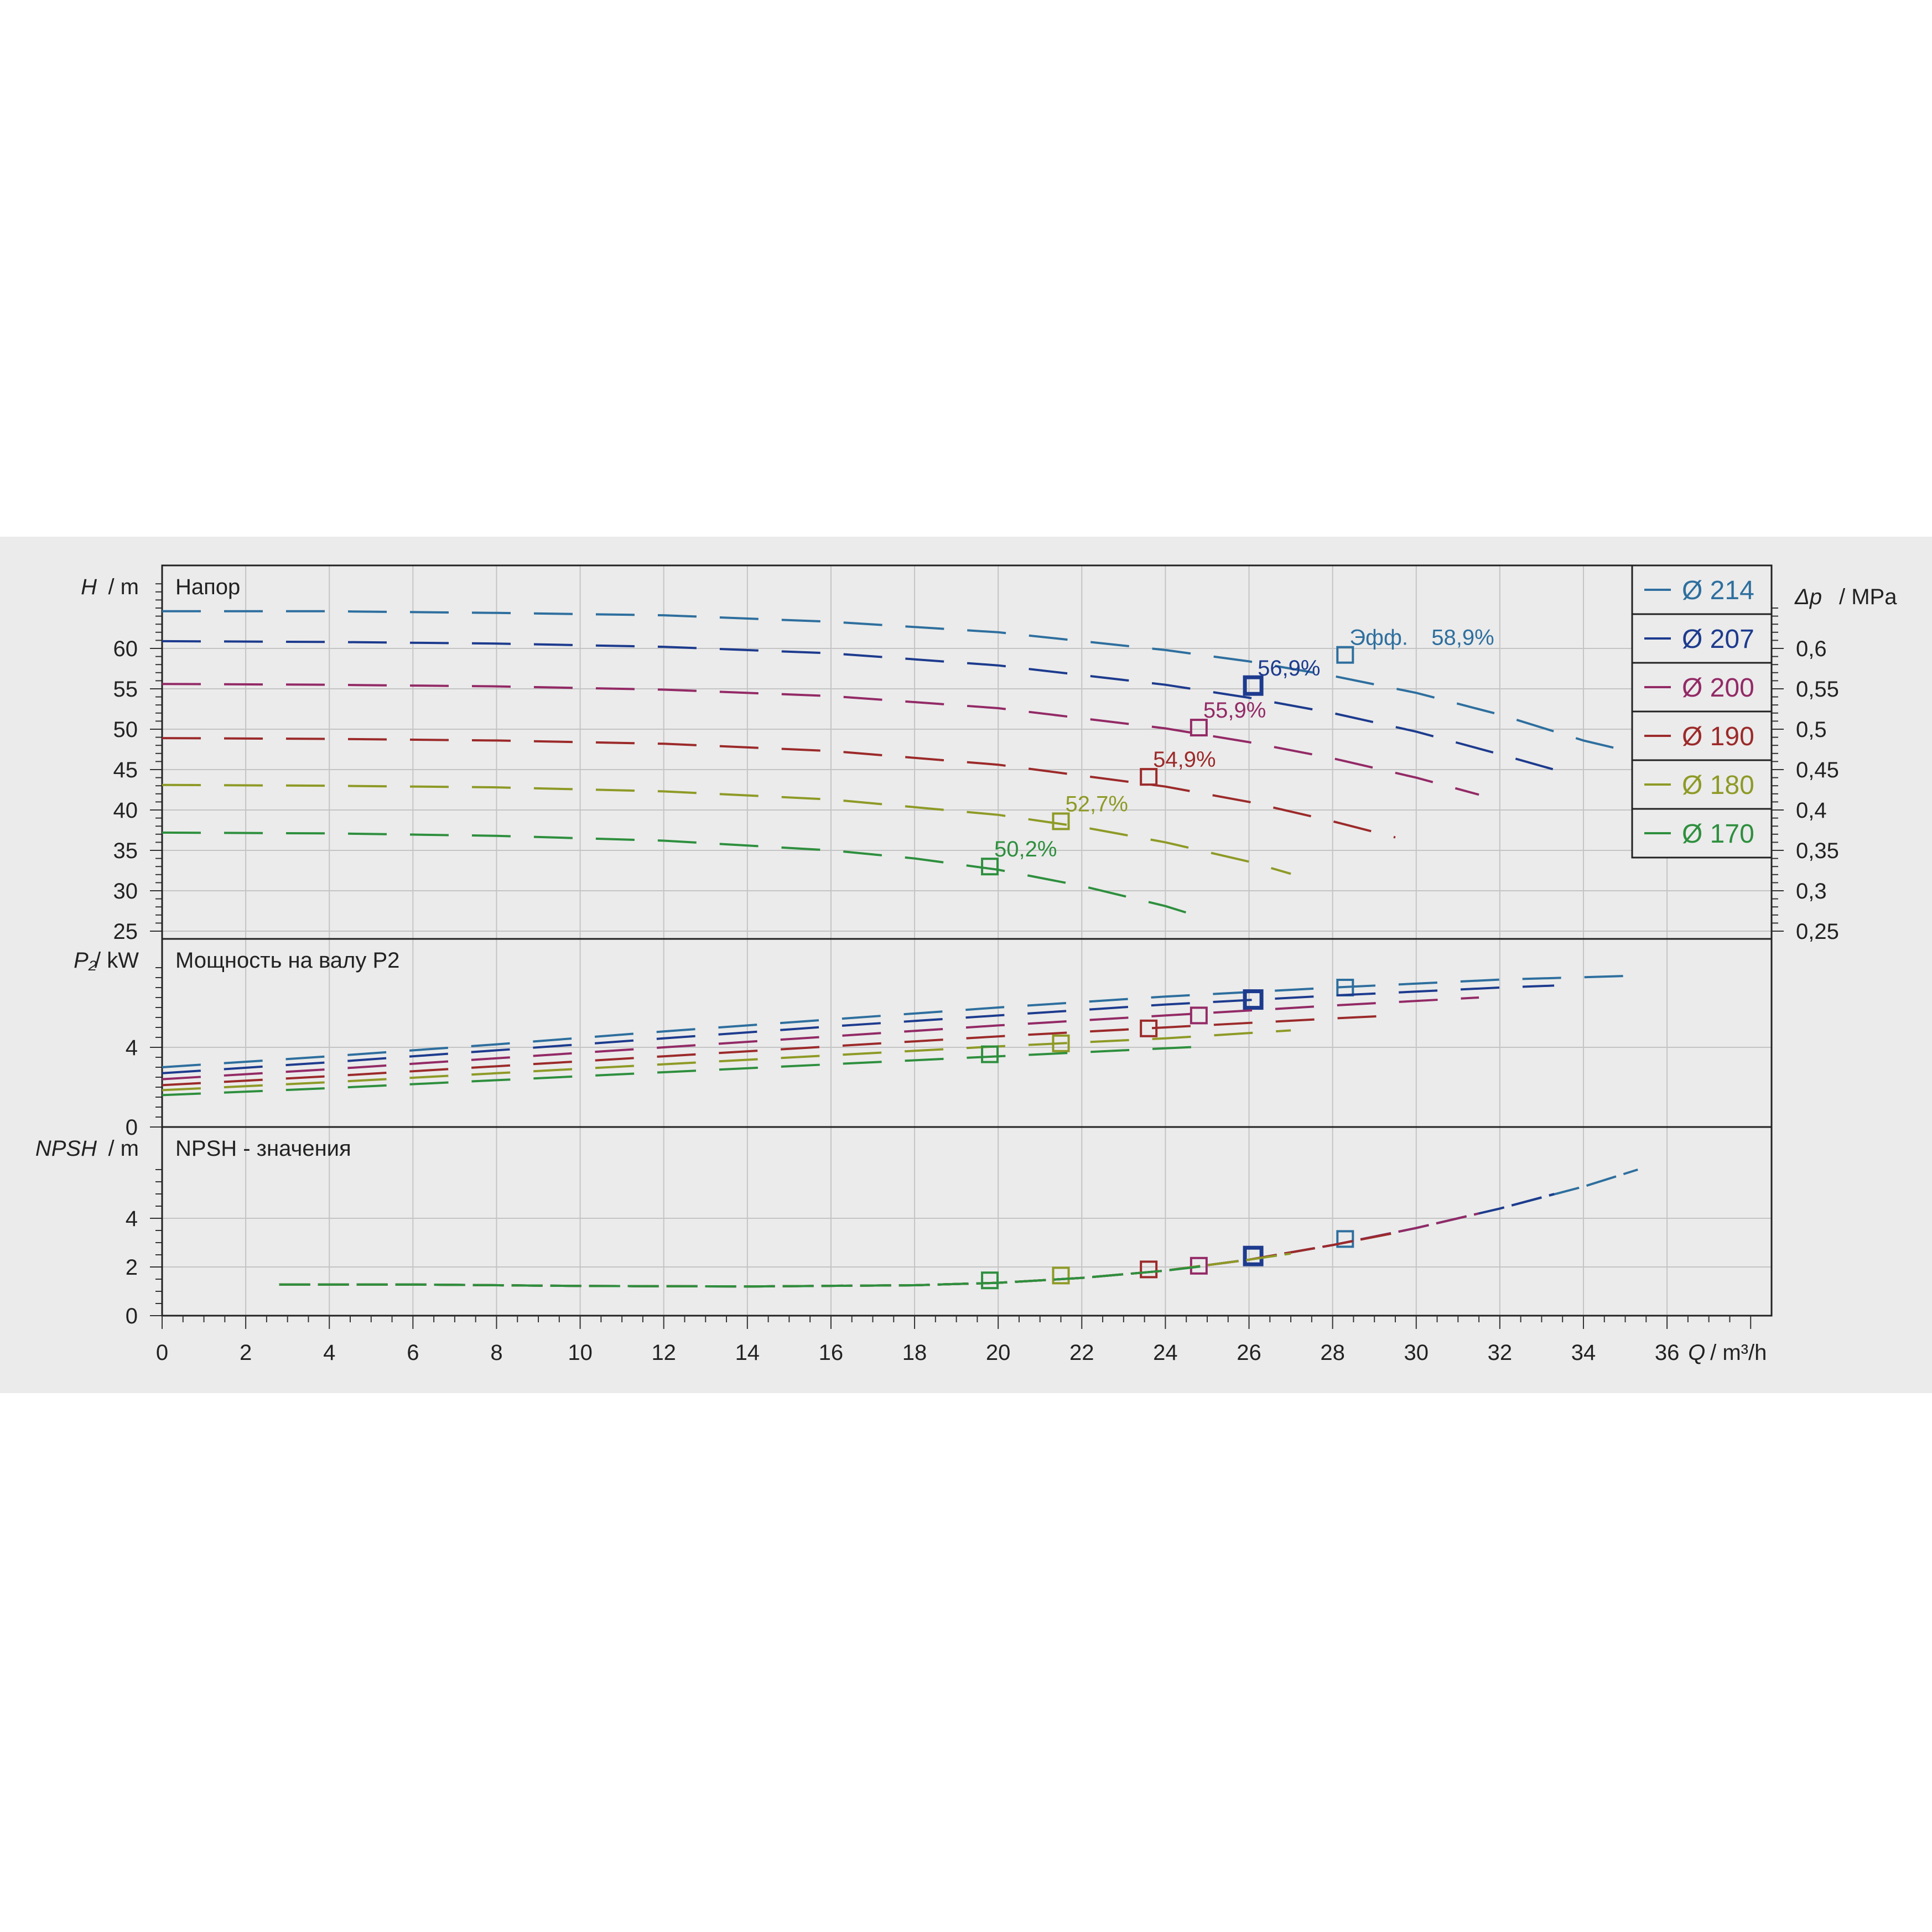 This screenshot has height=1932, width=1932. Describe the element at coordinates (126, 932) in the screenshot. I see `y-tick-label: 25` at that location.